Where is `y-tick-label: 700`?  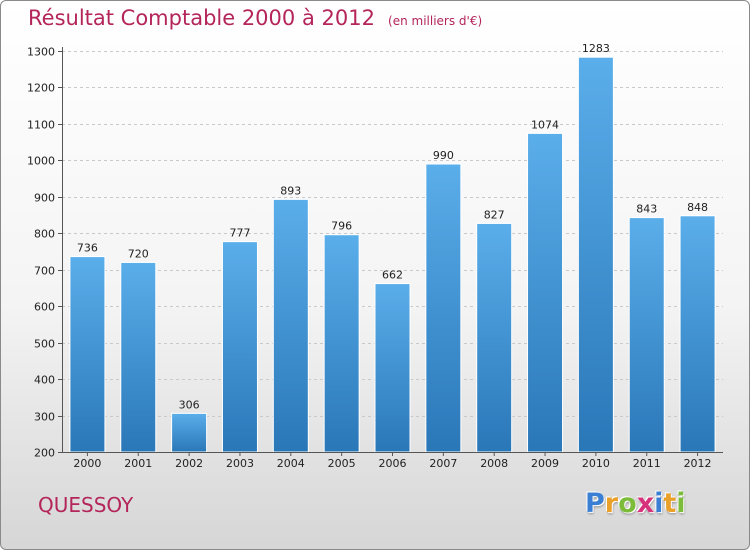 y-tick-label: 700 is located at coordinates (44, 271).